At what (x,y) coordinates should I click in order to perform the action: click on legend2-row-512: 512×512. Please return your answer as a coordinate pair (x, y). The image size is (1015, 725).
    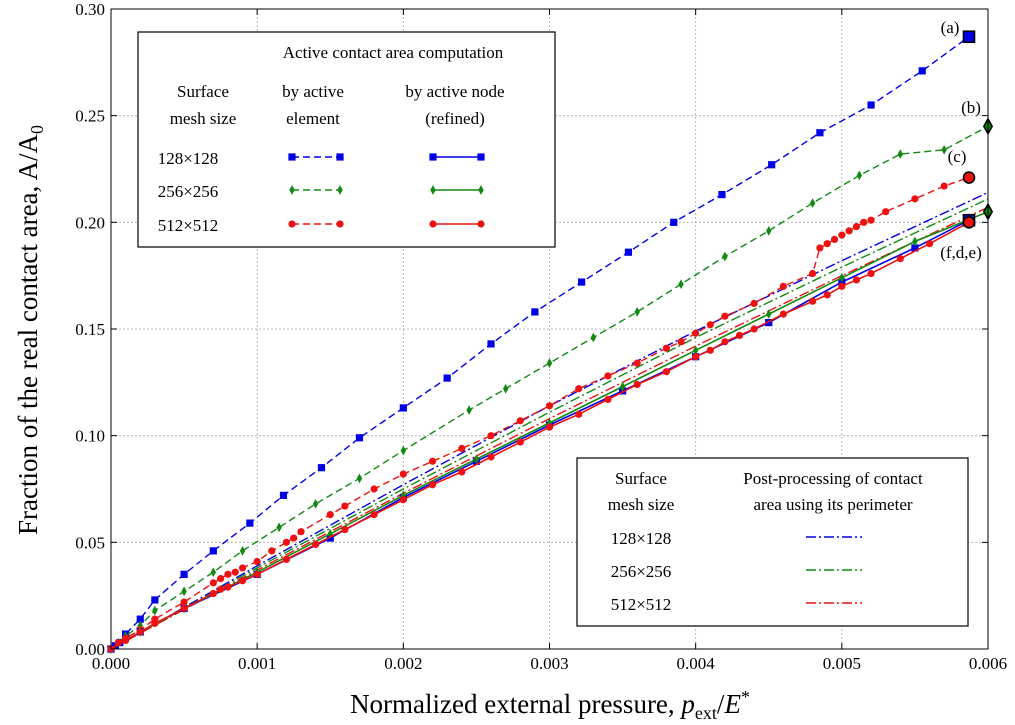
    Looking at the image, I should click on (641, 604).